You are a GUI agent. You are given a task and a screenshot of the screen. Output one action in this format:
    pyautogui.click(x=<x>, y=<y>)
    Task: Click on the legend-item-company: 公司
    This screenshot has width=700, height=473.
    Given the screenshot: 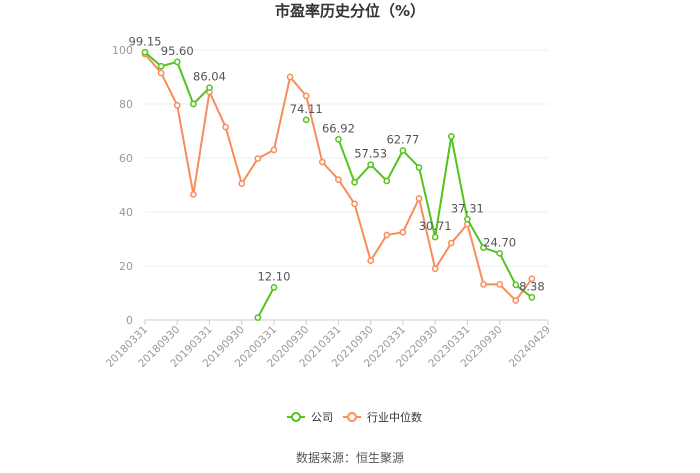 What is the action you would take?
    pyautogui.click(x=310, y=417)
    